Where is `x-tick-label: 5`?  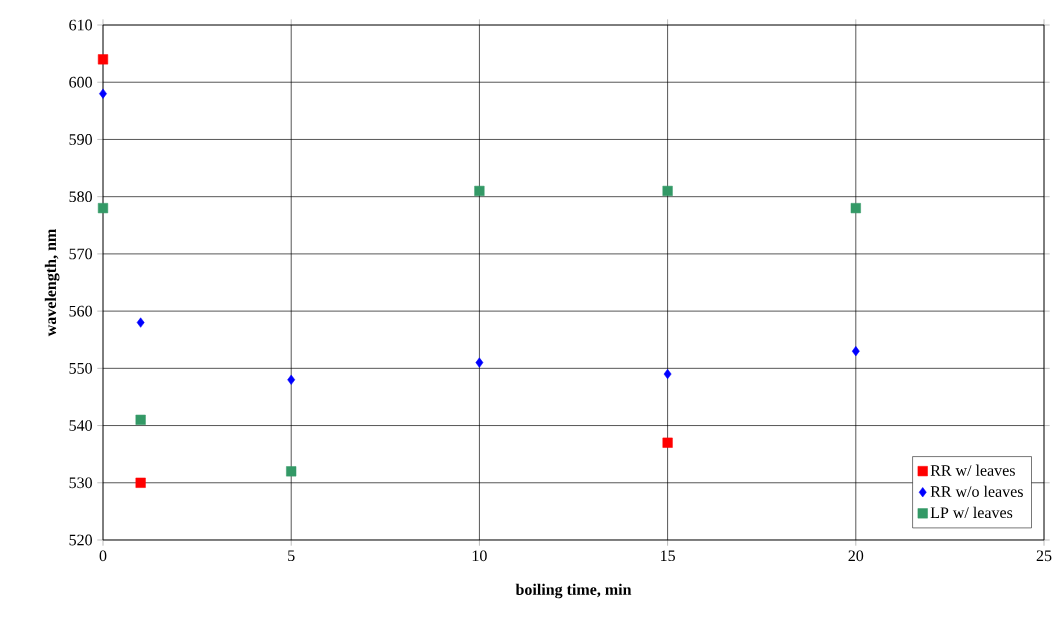
x-tick-label: 5 is located at coordinates (291, 556).